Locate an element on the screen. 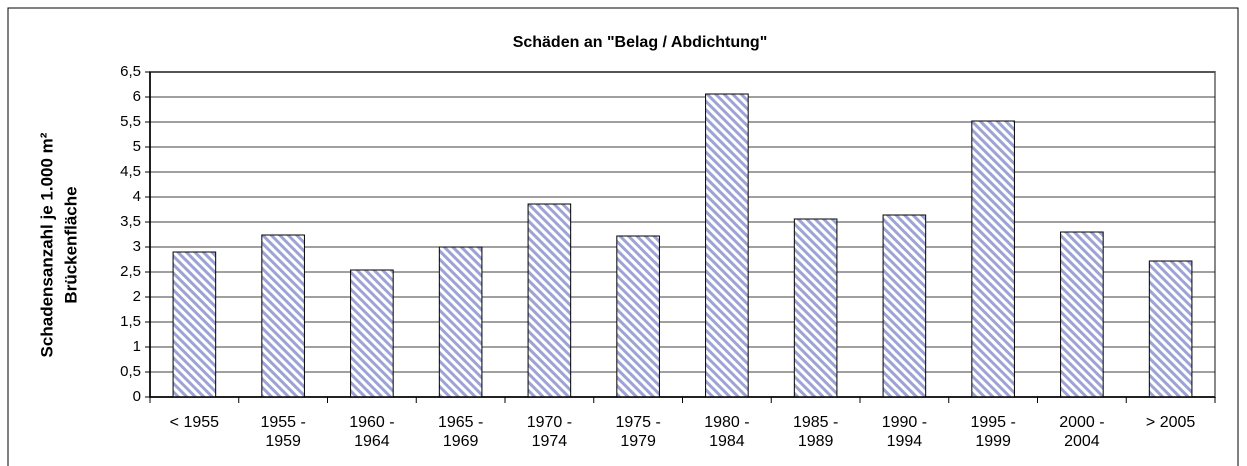  y-tick-label: 5,5 is located at coordinates (130, 121).